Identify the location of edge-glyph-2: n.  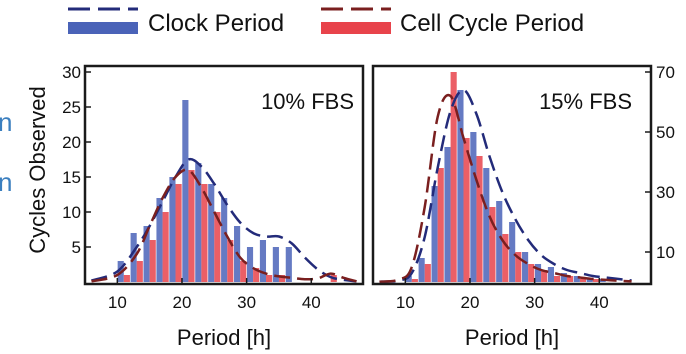
(6, 182).